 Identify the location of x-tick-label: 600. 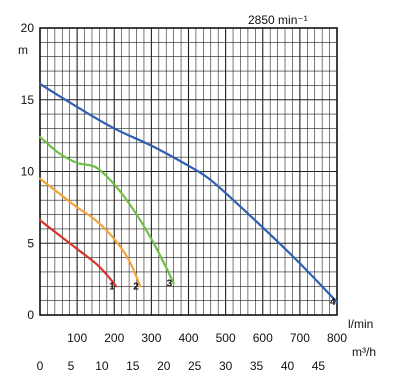
(263, 338).